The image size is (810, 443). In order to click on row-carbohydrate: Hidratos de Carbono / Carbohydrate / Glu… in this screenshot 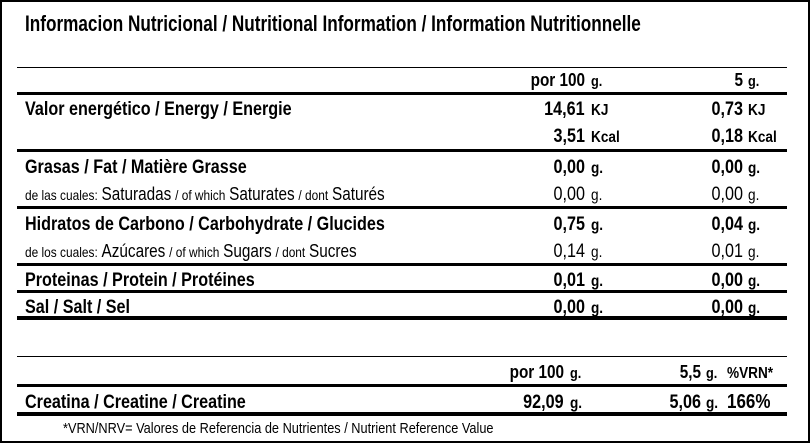, I will do `click(402, 223)`.